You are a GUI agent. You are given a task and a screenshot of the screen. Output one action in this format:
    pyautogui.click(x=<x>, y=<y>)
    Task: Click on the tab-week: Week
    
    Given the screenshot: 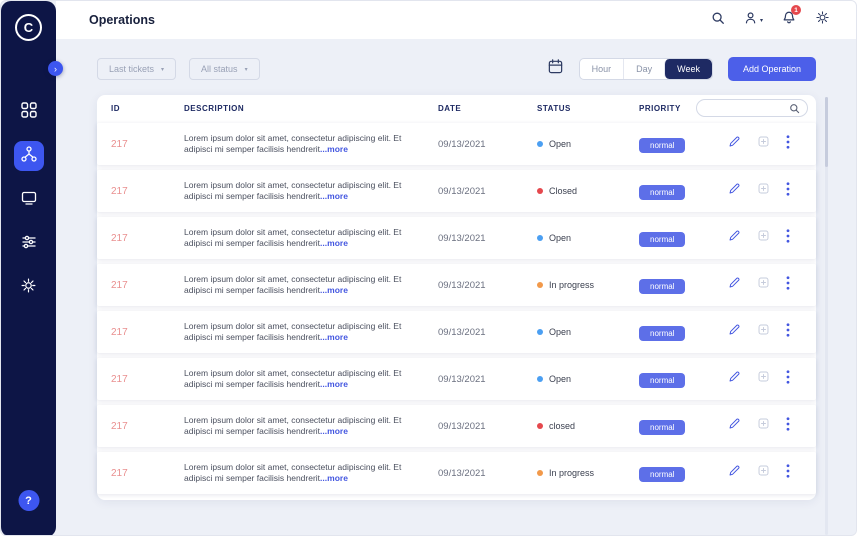 What is the action you would take?
    pyautogui.click(x=688, y=69)
    